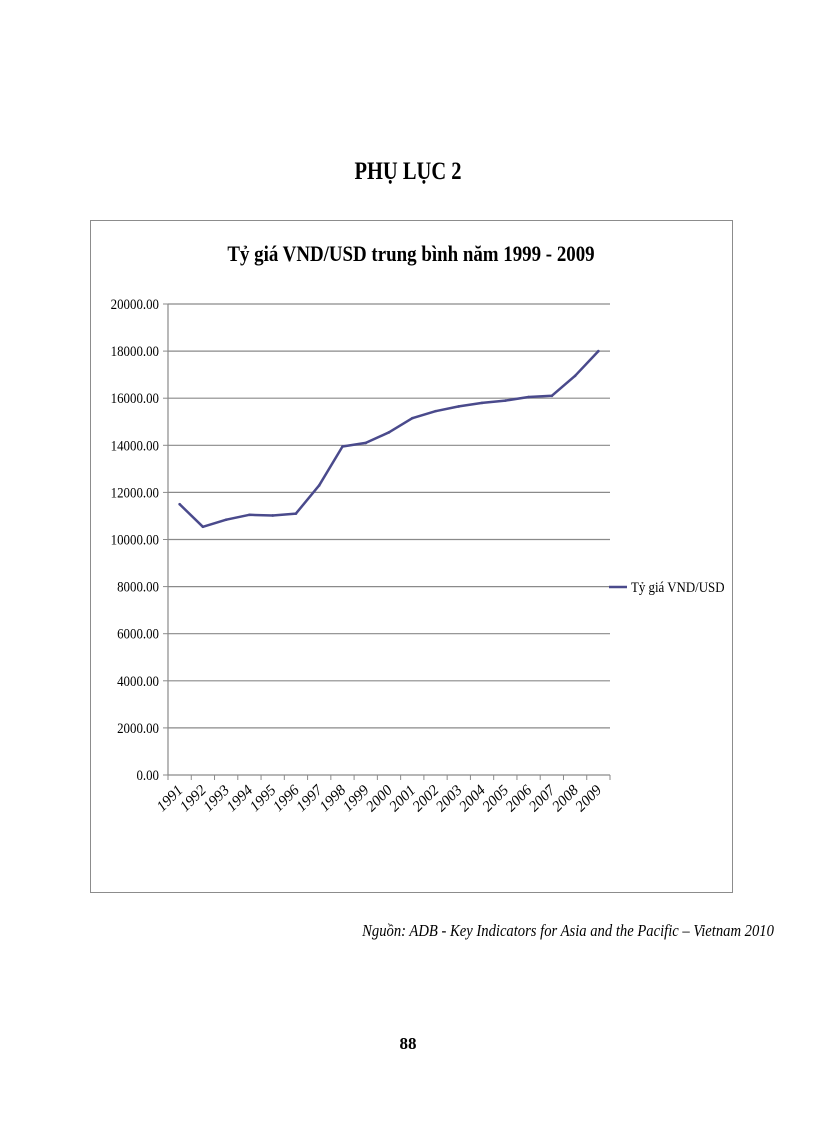 The image size is (816, 1123). I want to click on y-tick-label: 10000.00, so click(135, 541).